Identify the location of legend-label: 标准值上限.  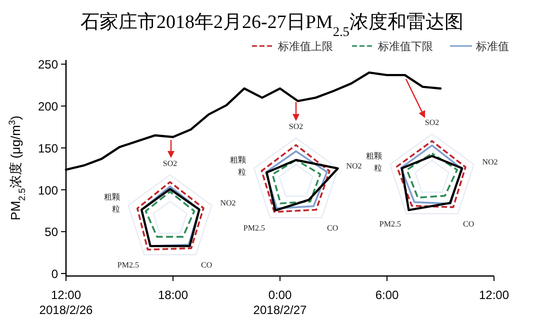
(305, 46).